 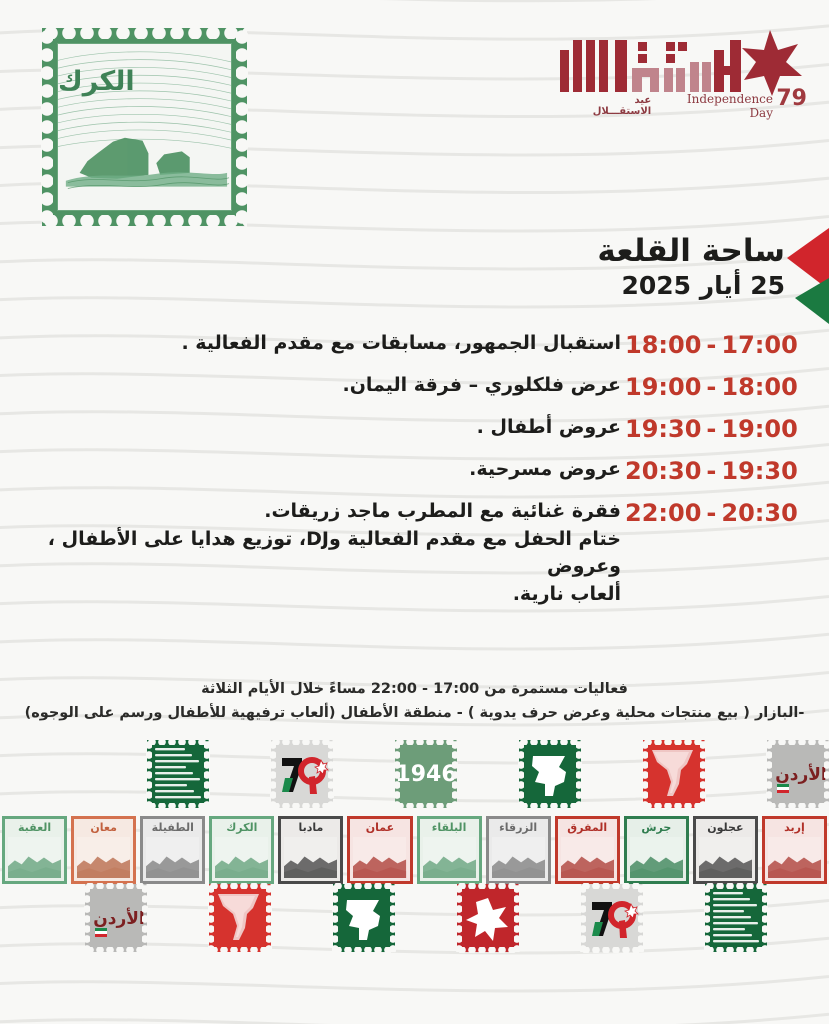 I want to click on city-stamp: الطفيلة, so click(x=173, y=850).